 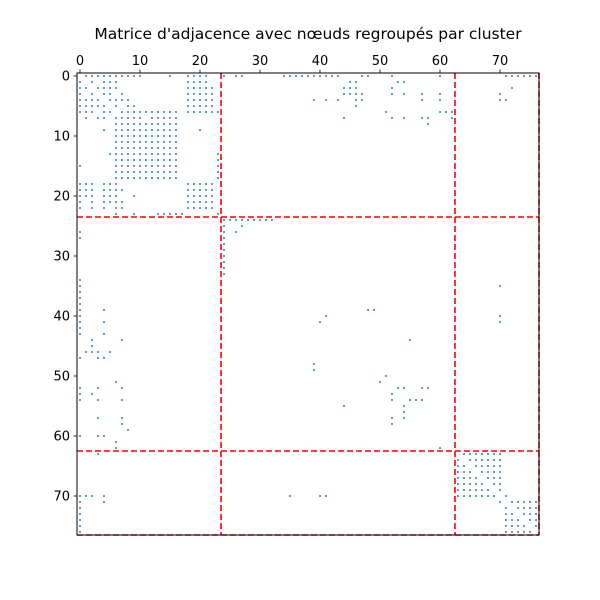 I want to click on y-tick-label: 50, so click(x=61, y=377).